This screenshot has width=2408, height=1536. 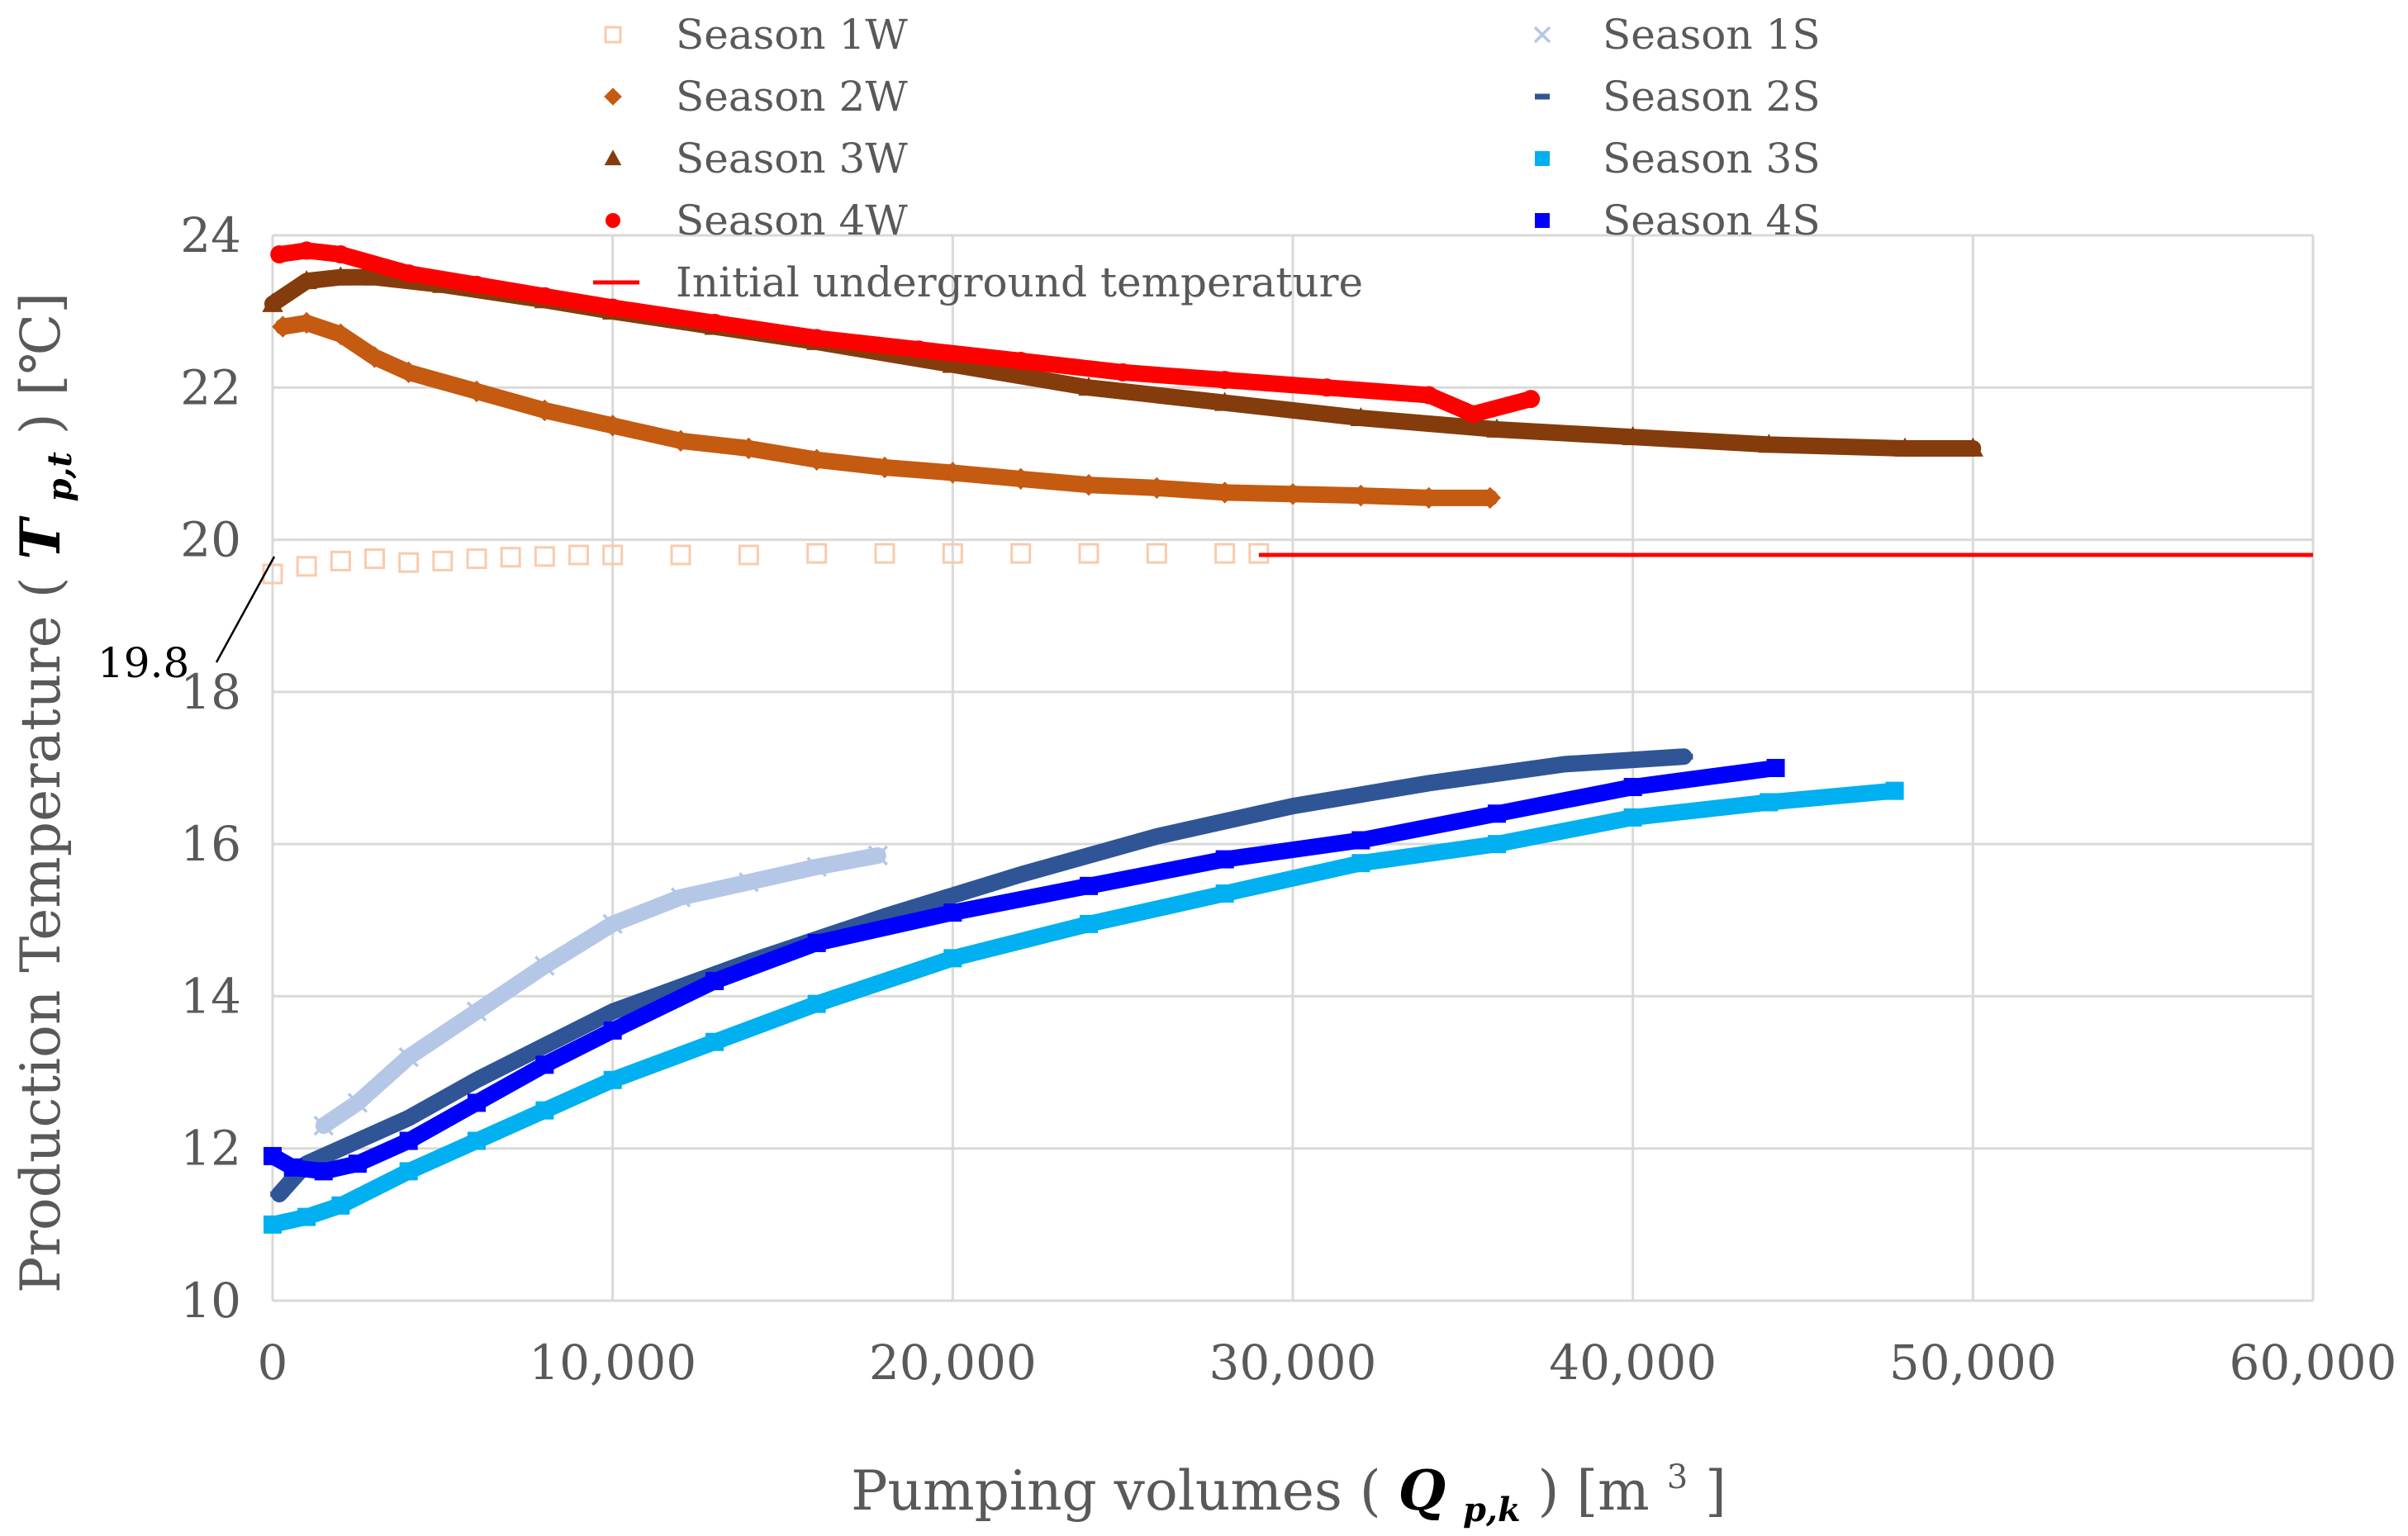 I want to click on legend-item-initial-underground-temperature: Initial underground temperature, so click(x=978, y=282).